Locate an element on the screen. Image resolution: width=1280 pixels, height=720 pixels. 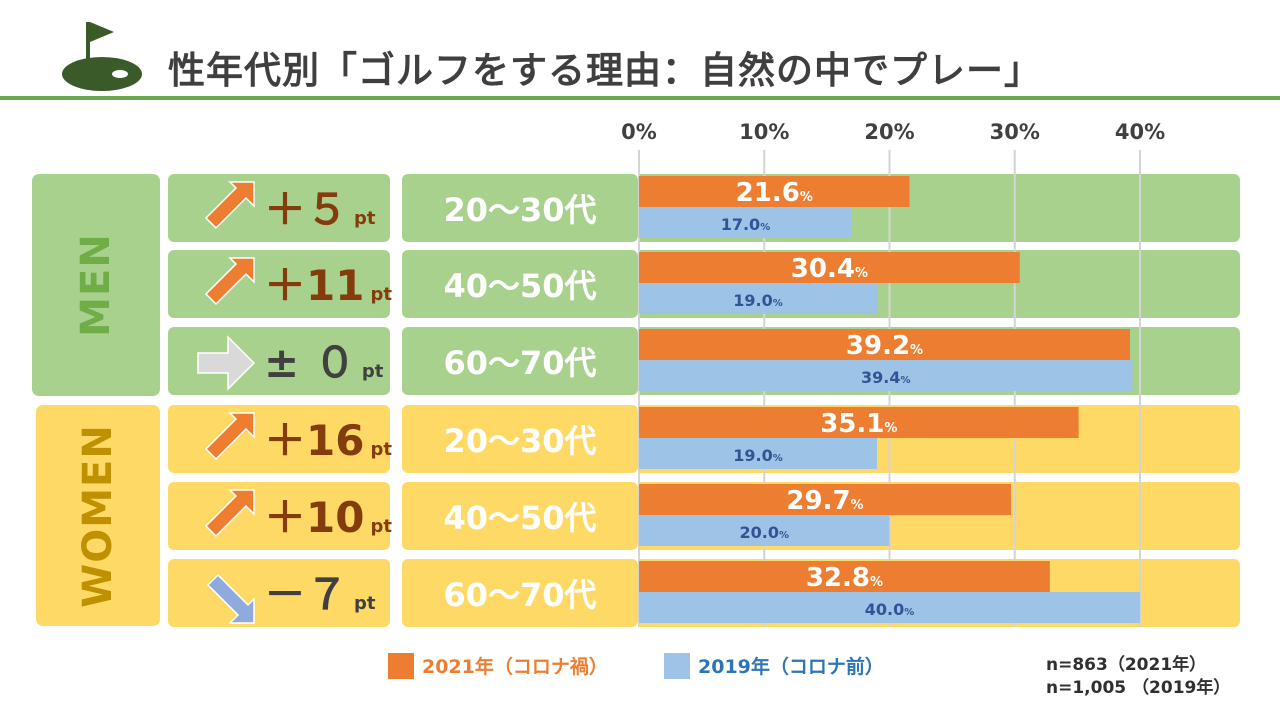
diff-cell: ＋10 pt is located at coordinates (280, 516).